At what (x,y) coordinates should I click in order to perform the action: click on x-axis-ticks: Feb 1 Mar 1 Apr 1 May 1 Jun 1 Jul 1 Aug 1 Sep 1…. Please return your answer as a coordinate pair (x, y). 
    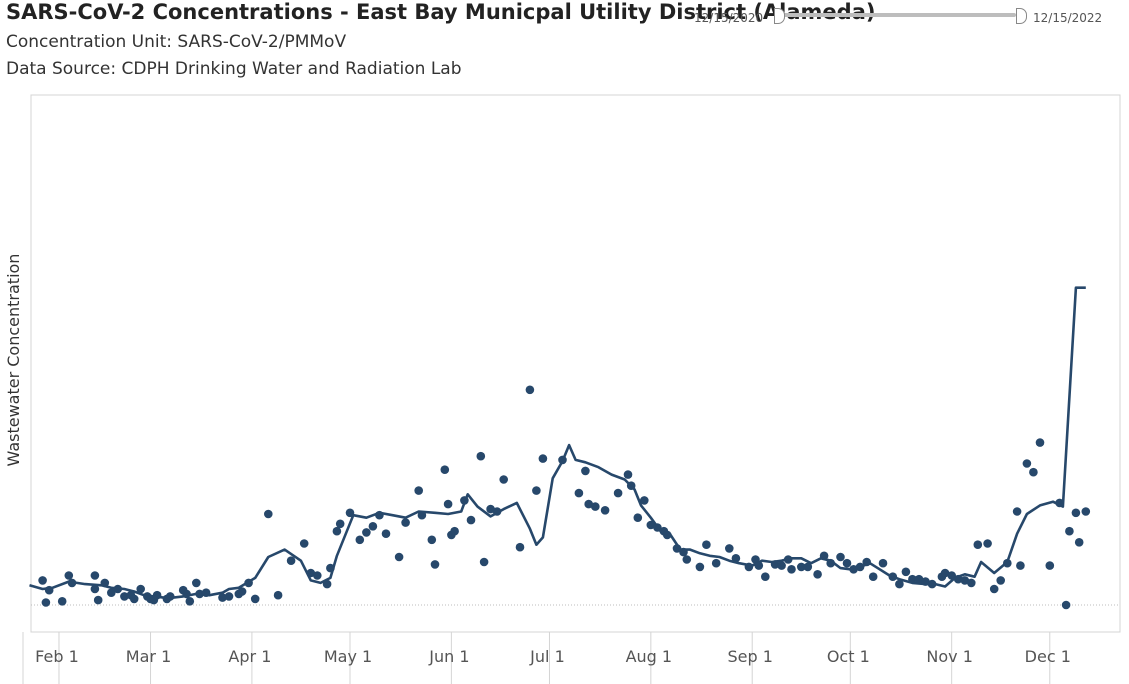
    Looking at the image, I should click on (546, 658).